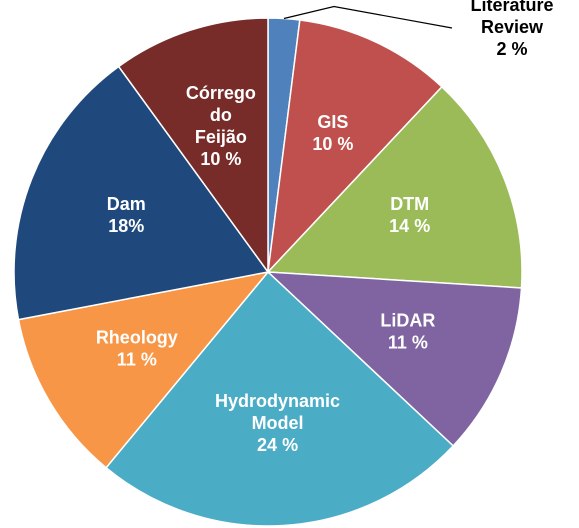 This screenshot has height=528, width=579. Describe the element at coordinates (332, 133) in the screenshot. I see `slice-label: GIS 10 %` at that location.